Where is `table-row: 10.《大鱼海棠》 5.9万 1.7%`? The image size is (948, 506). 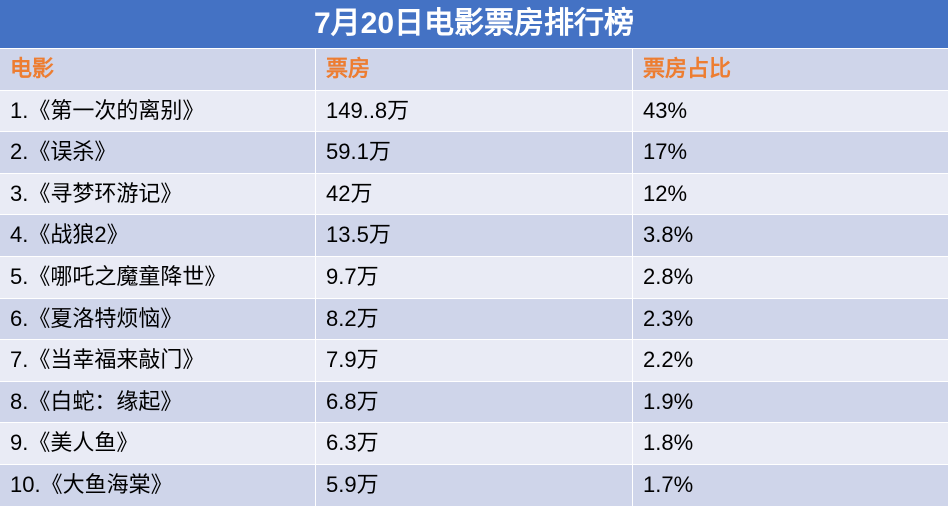 table-row: 10.《大鱼海棠》 5.9万 1.7% is located at coordinates (474, 484).